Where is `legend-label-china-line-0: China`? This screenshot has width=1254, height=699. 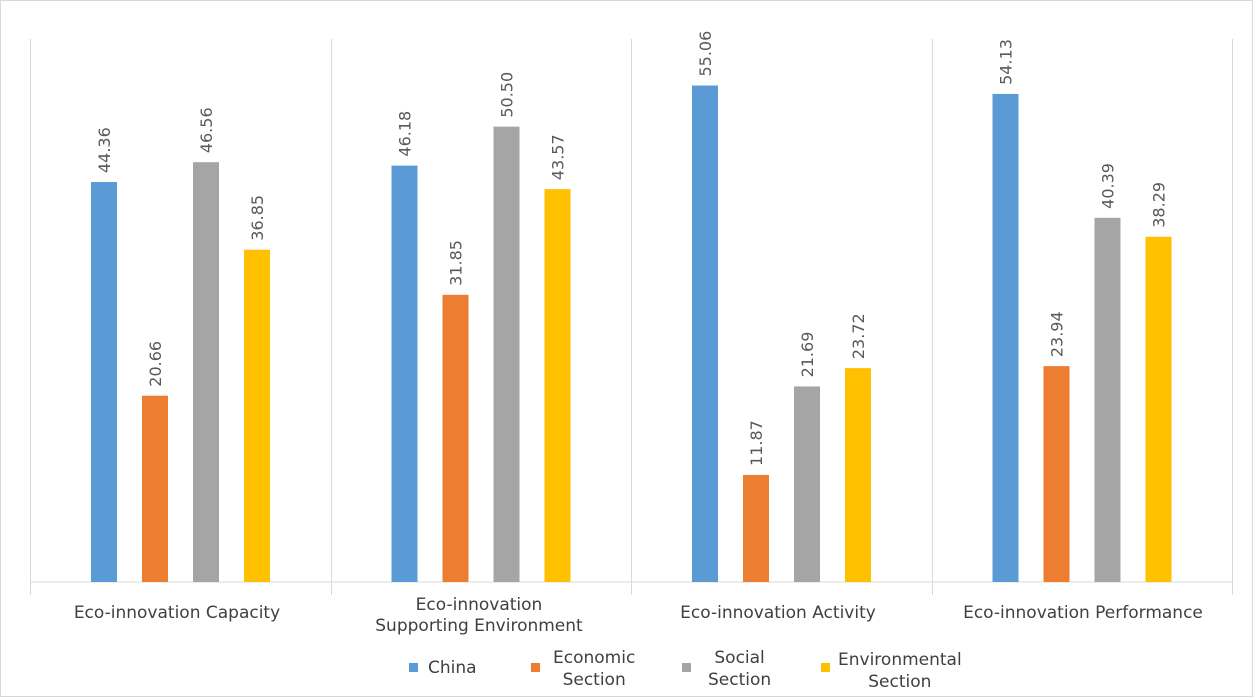 legend-label-china-line-0: China is located at coordinates (452, 668).